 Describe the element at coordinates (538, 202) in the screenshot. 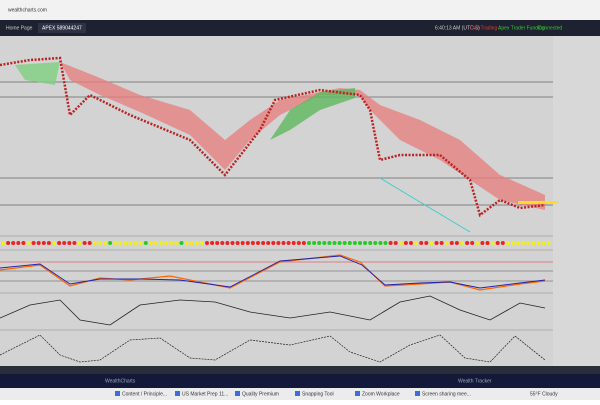

I see `price-marker` at that location.